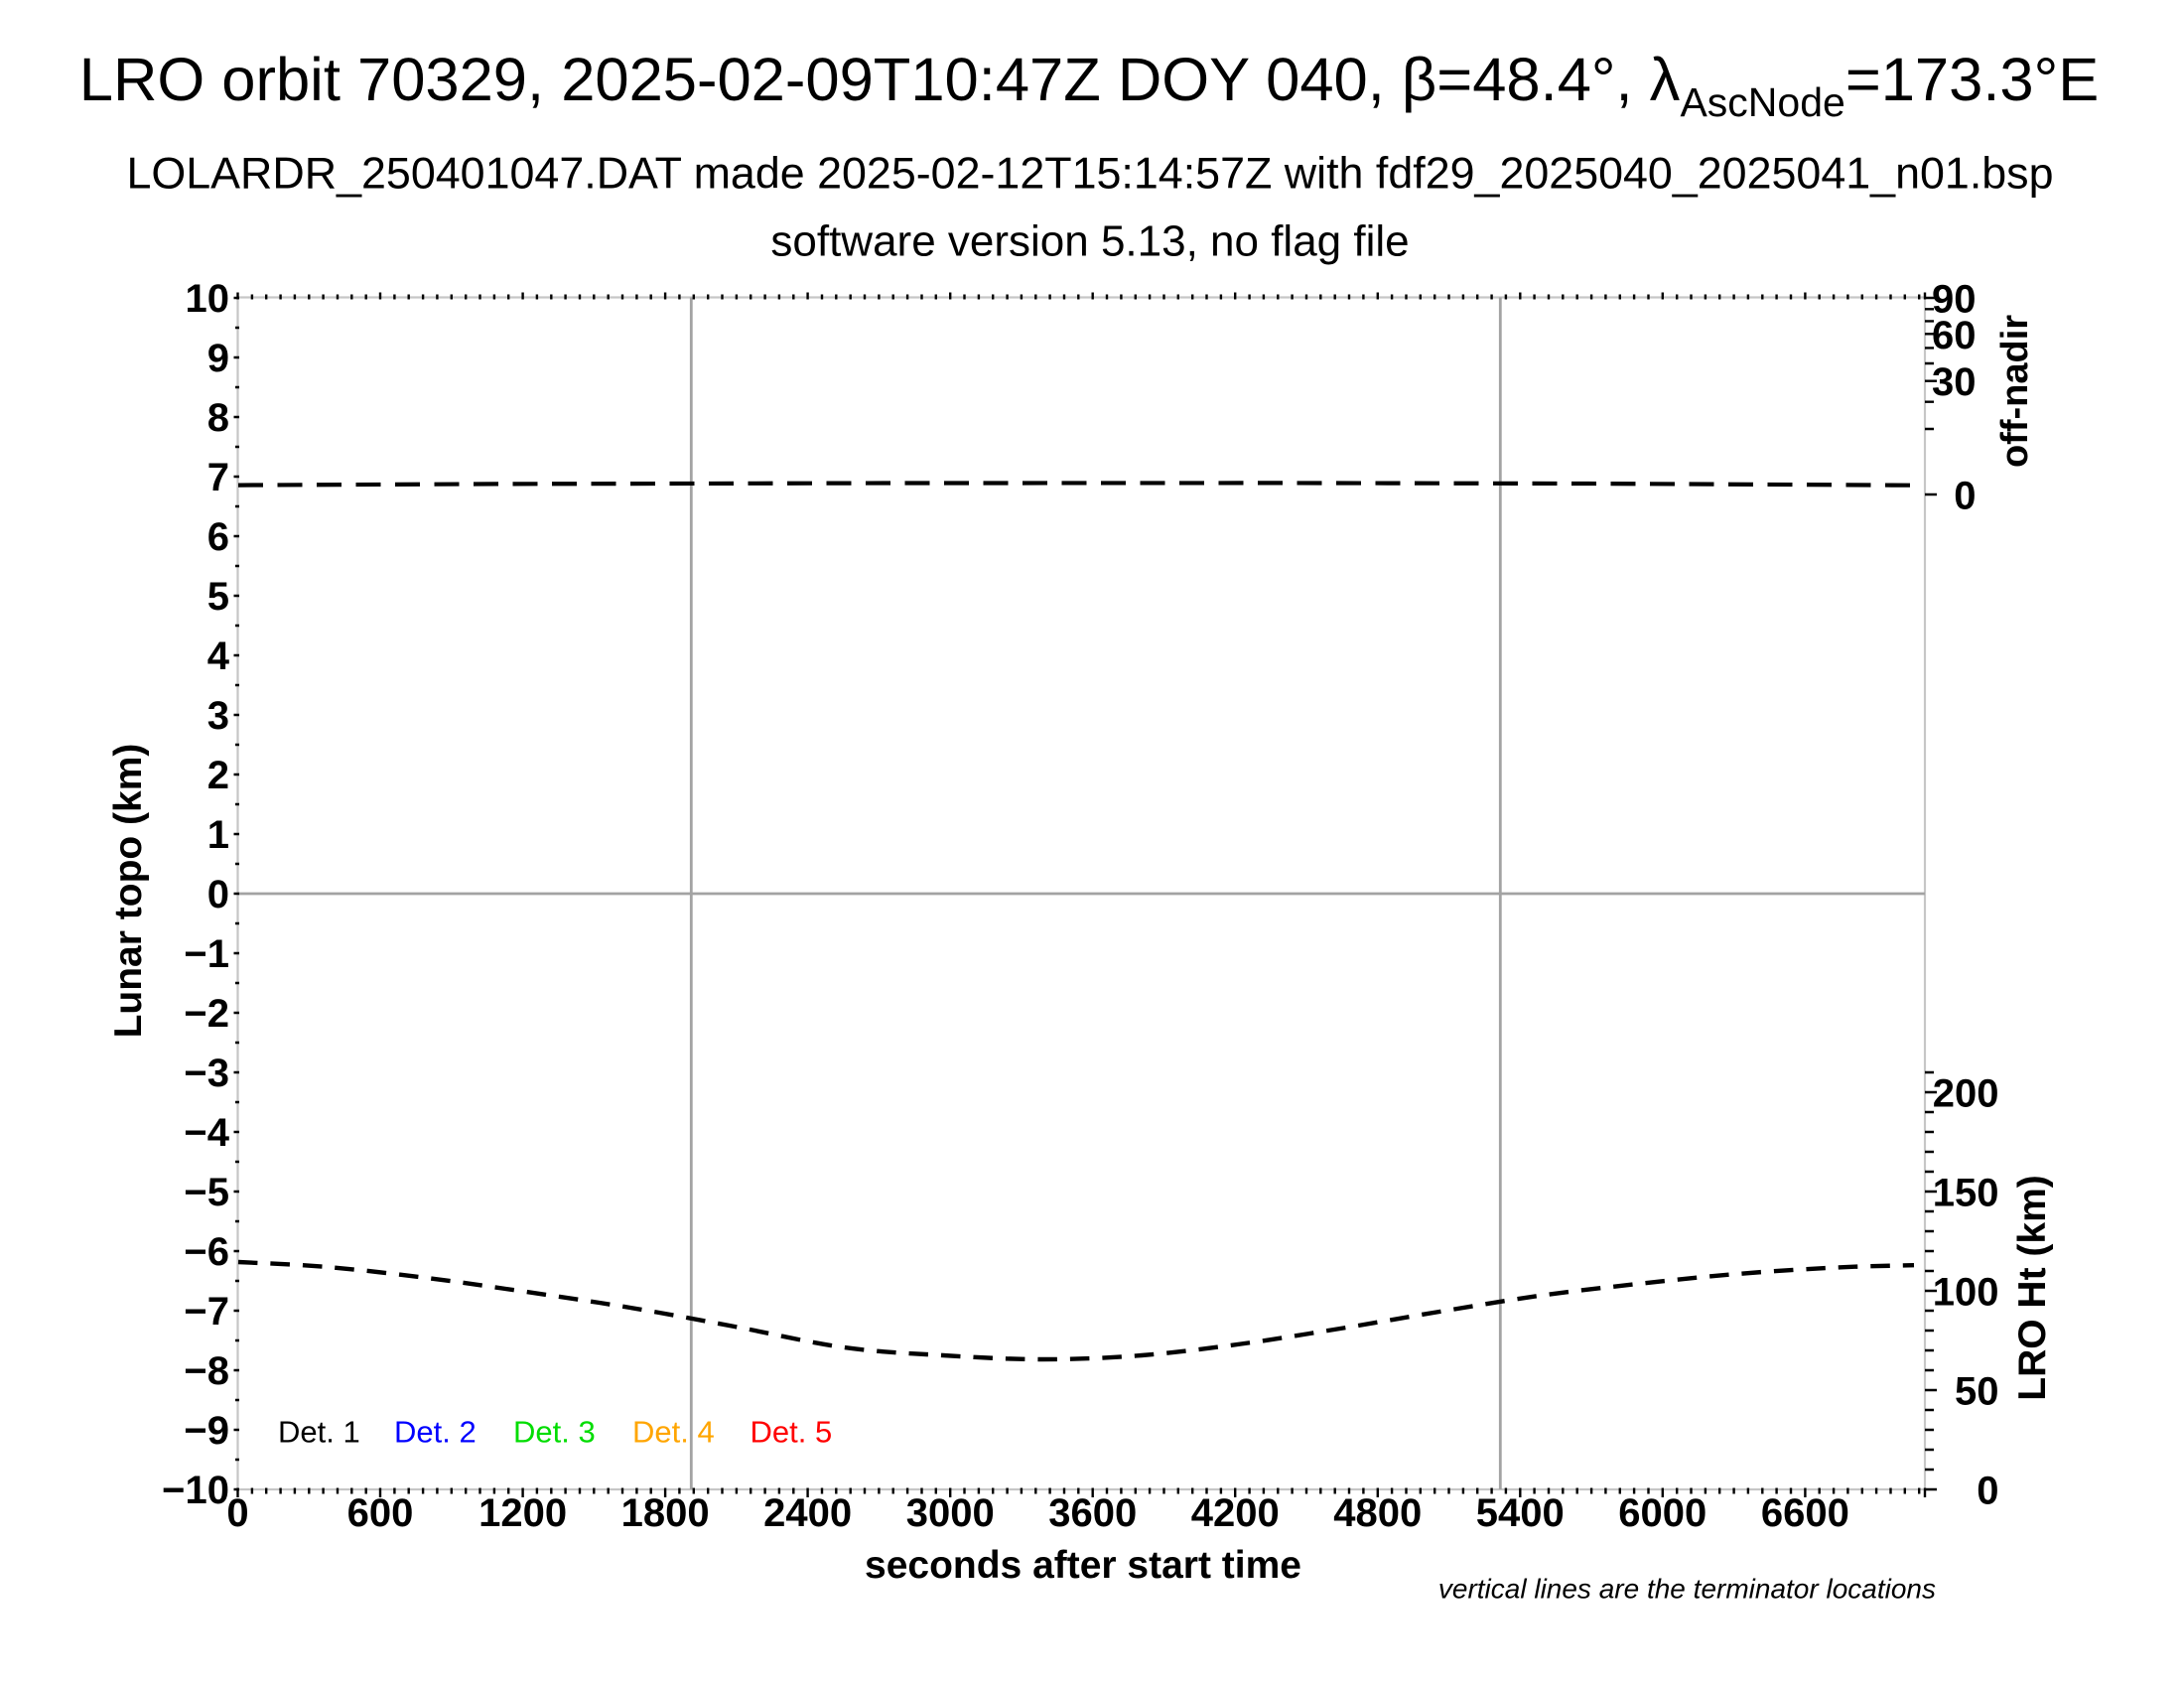 This screenshot has width=2184, height=1688. What do you see at coordinates (218, 775) in the screenshot?
I see `svg-text: 2` at bounding box center [218, 775].